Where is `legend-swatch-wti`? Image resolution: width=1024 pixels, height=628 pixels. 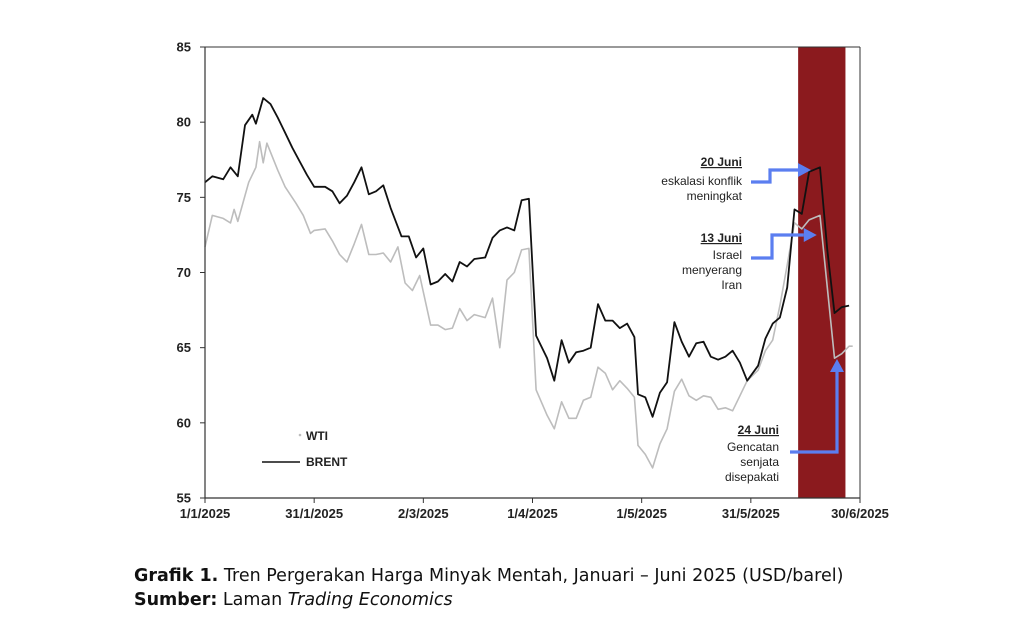
legend-swatch-wti is located at coordinates (300, 435).